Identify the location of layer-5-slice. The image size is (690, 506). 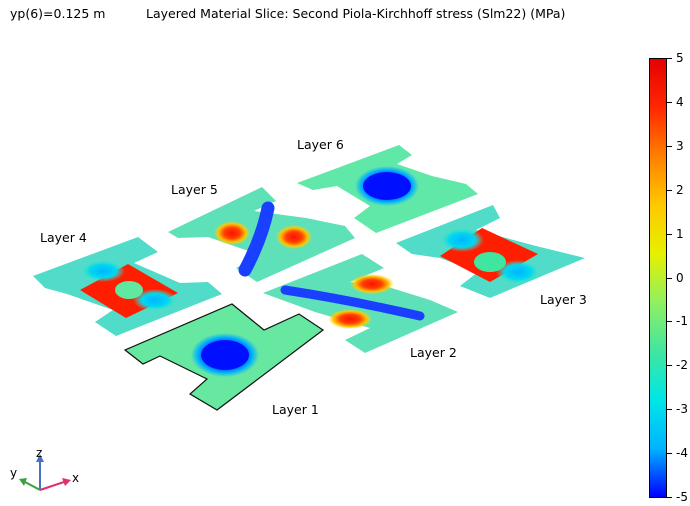
(261, 234).